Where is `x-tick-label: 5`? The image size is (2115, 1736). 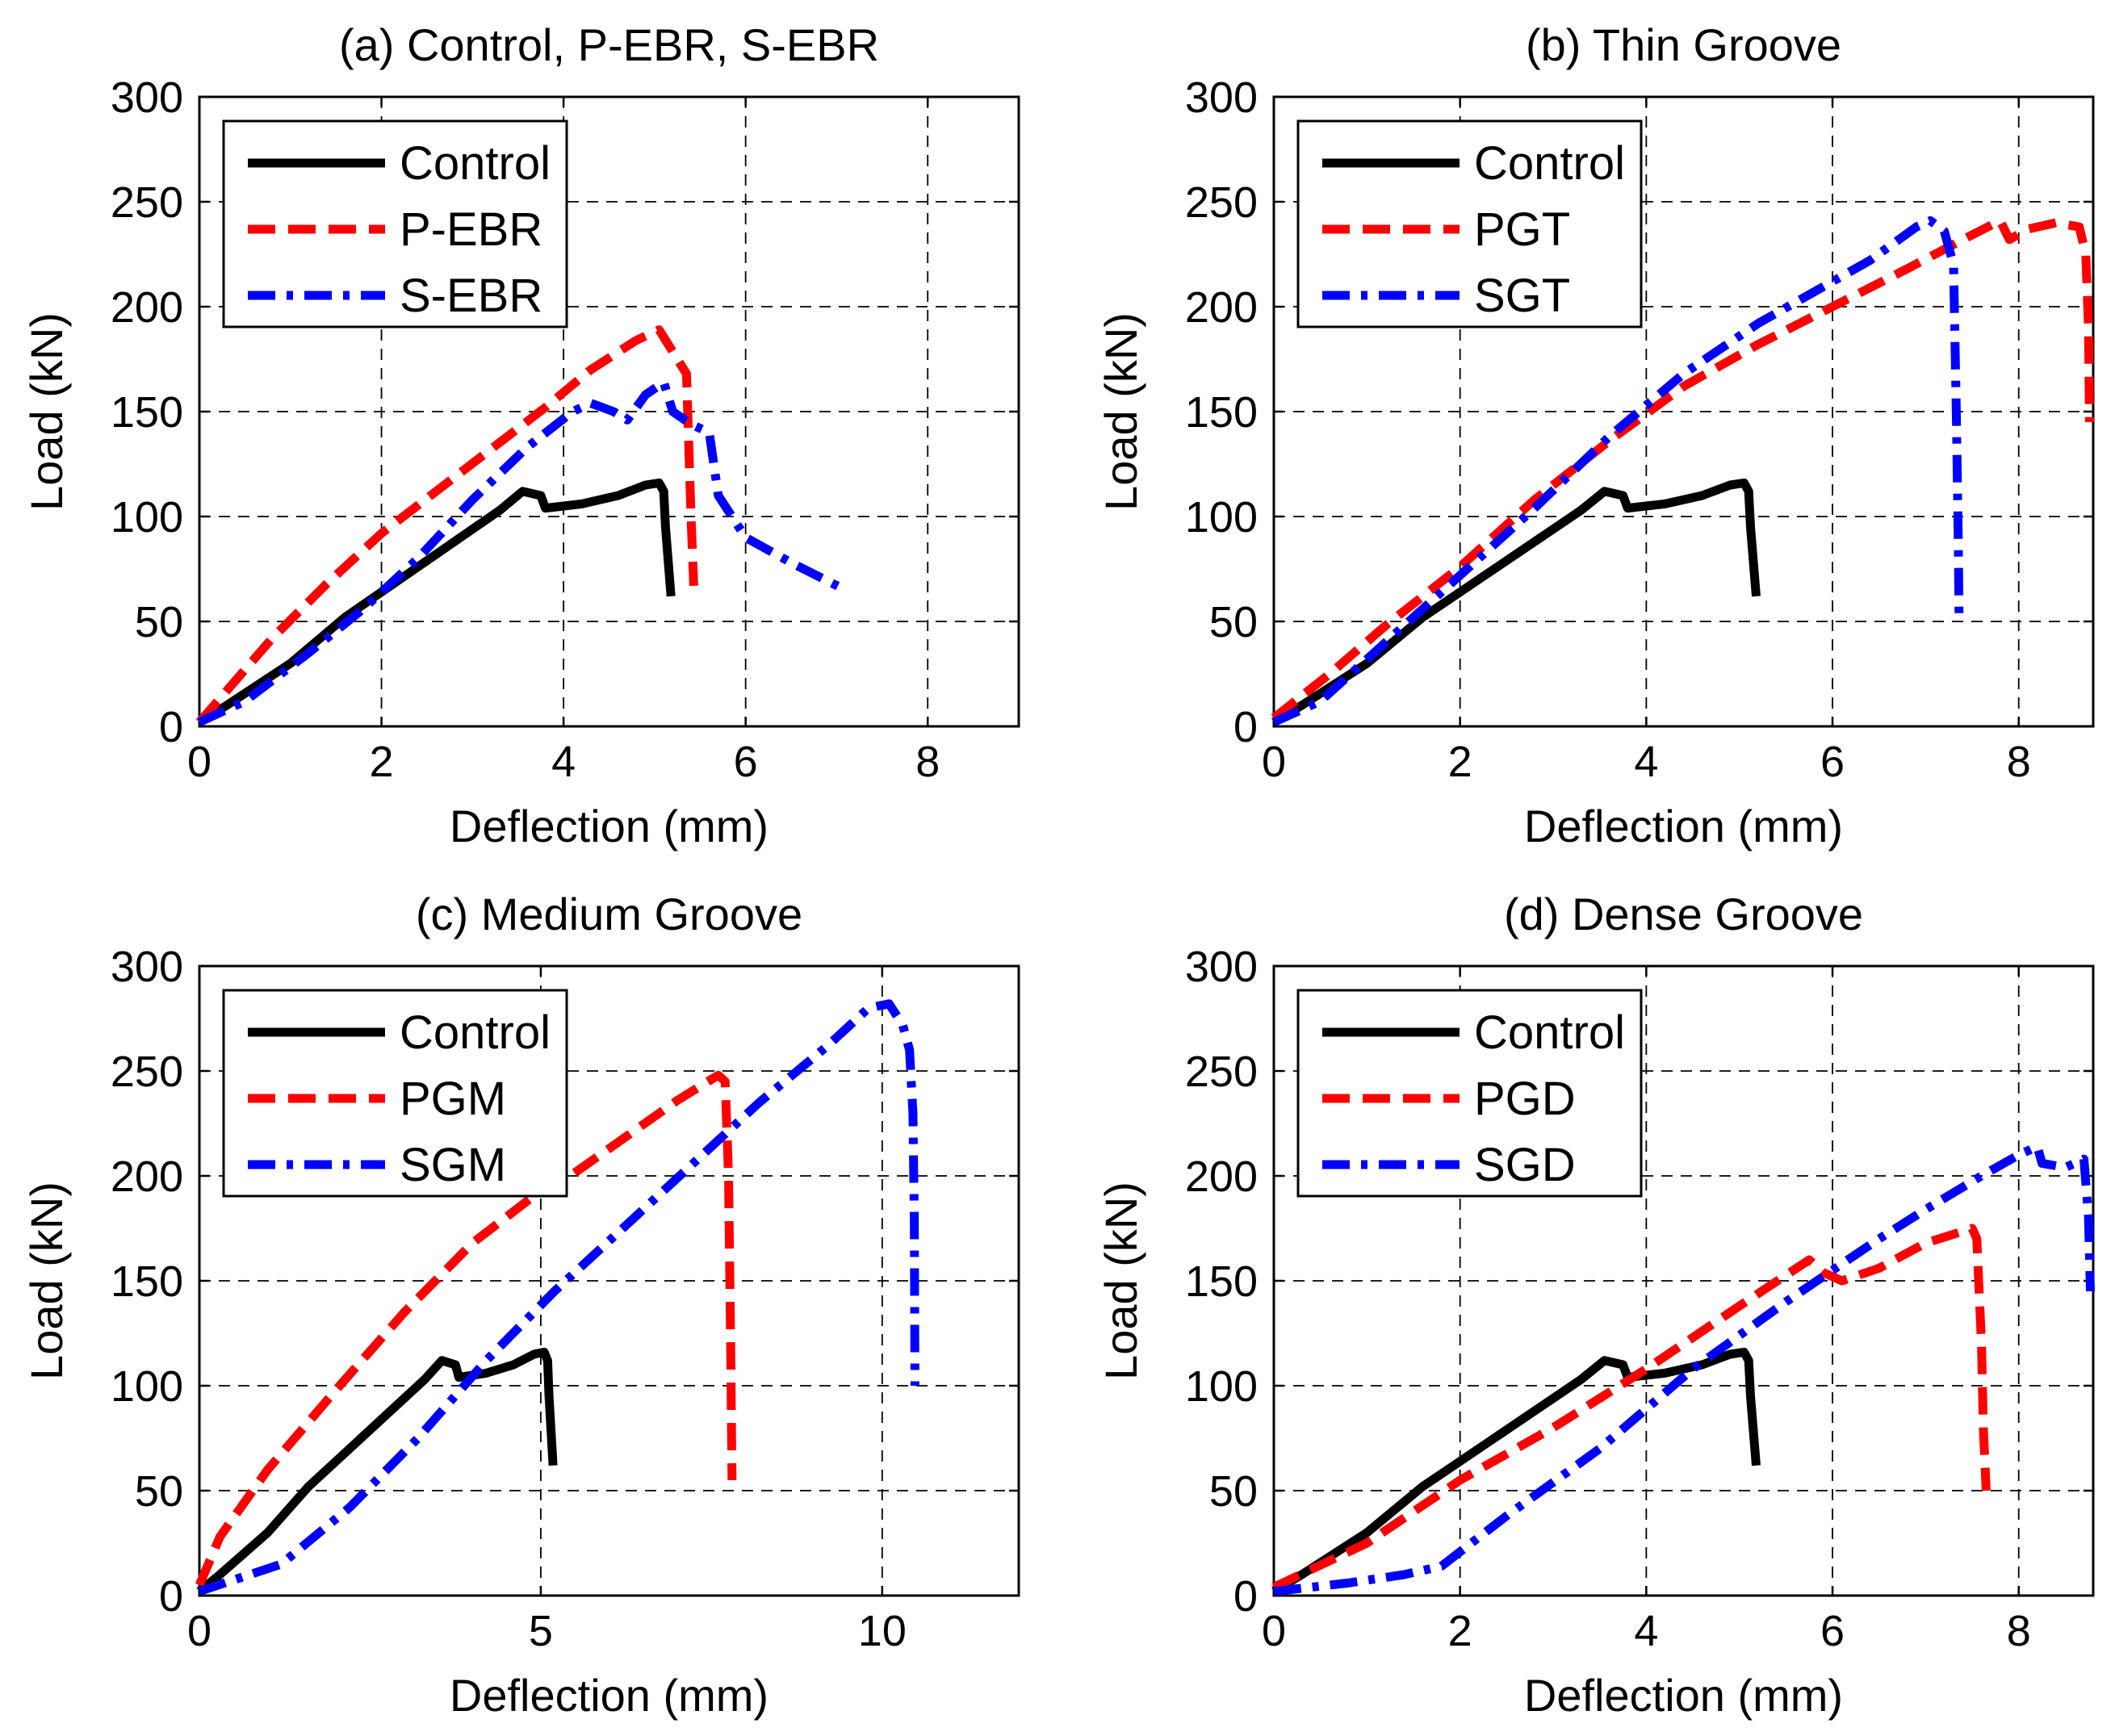 x-tick-label: 5 is located at coordinates (541, 1631).